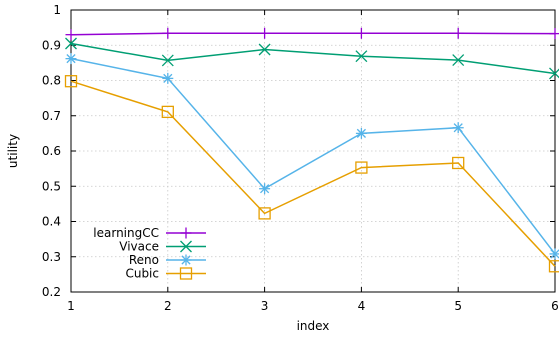 Image resolution: width=559 pixels, height=337 pixels. Describe the element at coordinates (51, 257) in the screenshot. I see `y-tick-label: 0.3` at that location.